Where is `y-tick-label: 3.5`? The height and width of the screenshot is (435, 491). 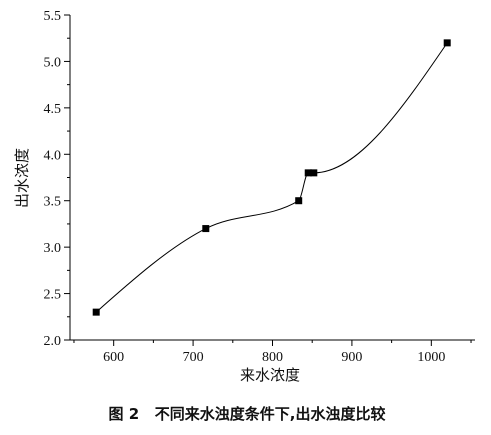
y-tick-label: 3.5 is located at coordinates (53, 202).